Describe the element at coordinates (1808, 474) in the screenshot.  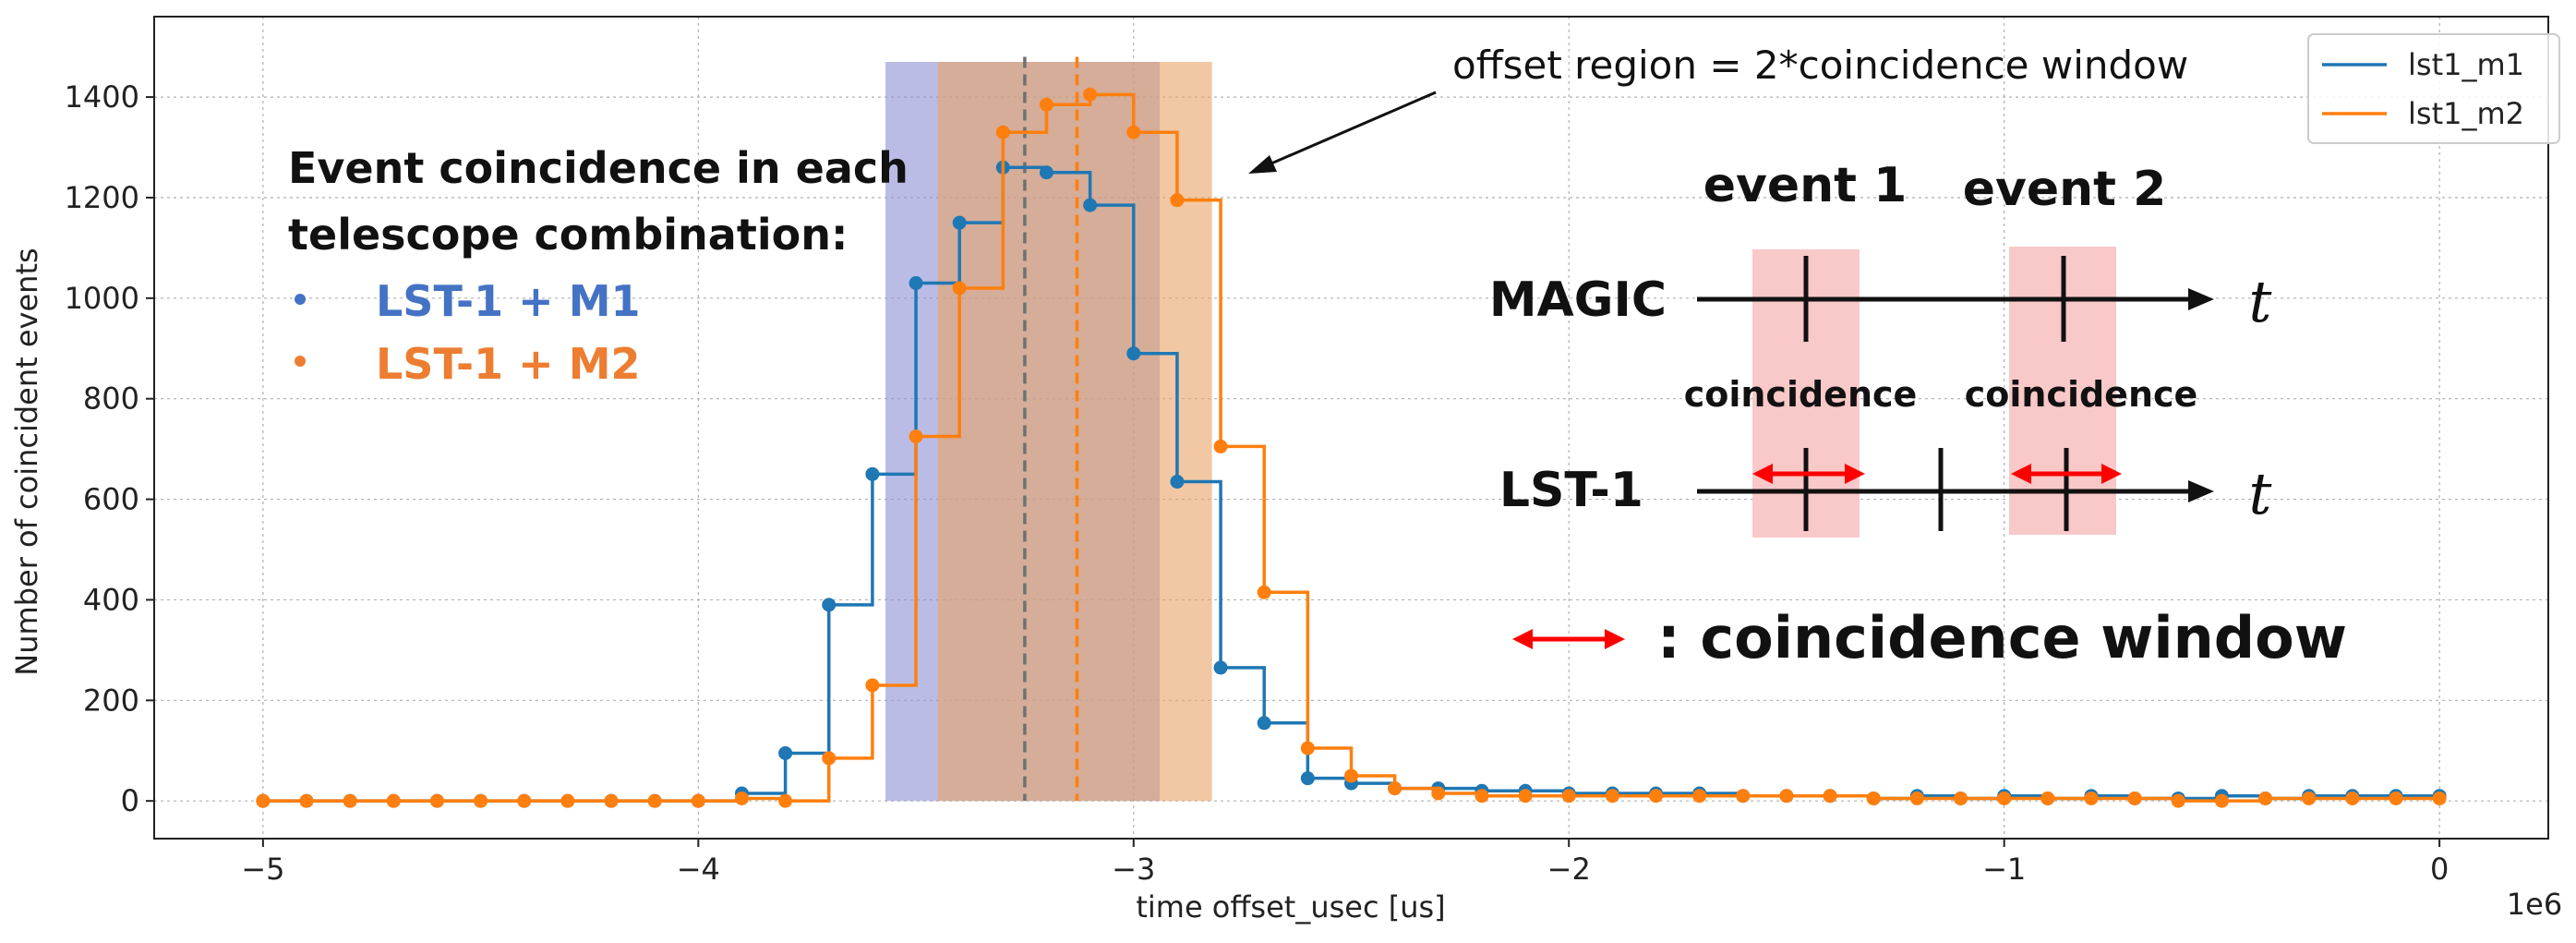
I see `lst-event1-window-arrow` at that location.